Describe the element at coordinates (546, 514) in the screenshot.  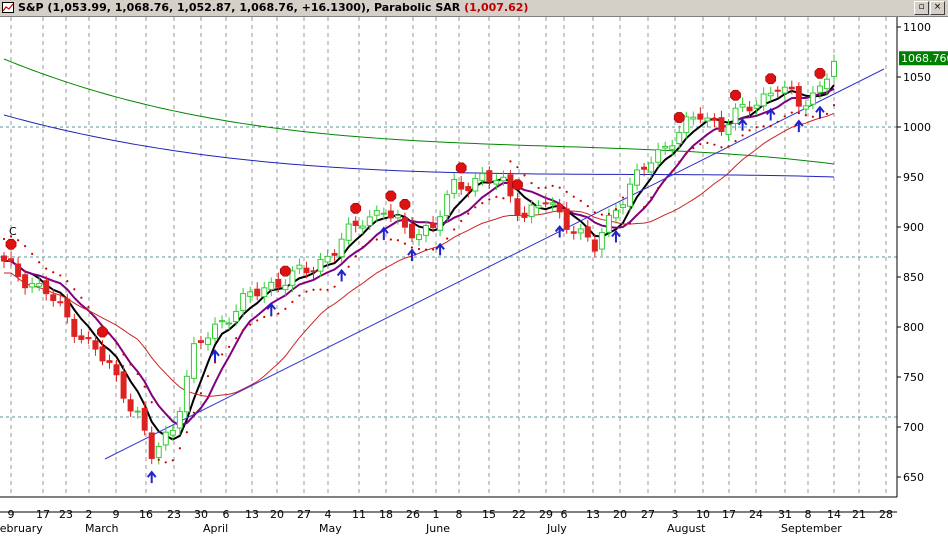
I see `x-tick-label: 29` at that location.